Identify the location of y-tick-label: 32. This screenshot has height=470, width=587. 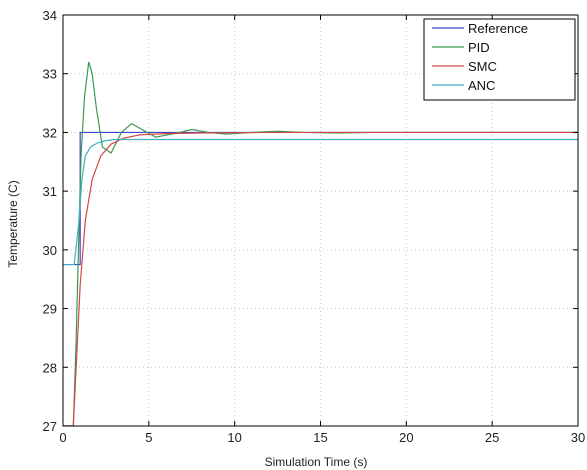
(50, 132).